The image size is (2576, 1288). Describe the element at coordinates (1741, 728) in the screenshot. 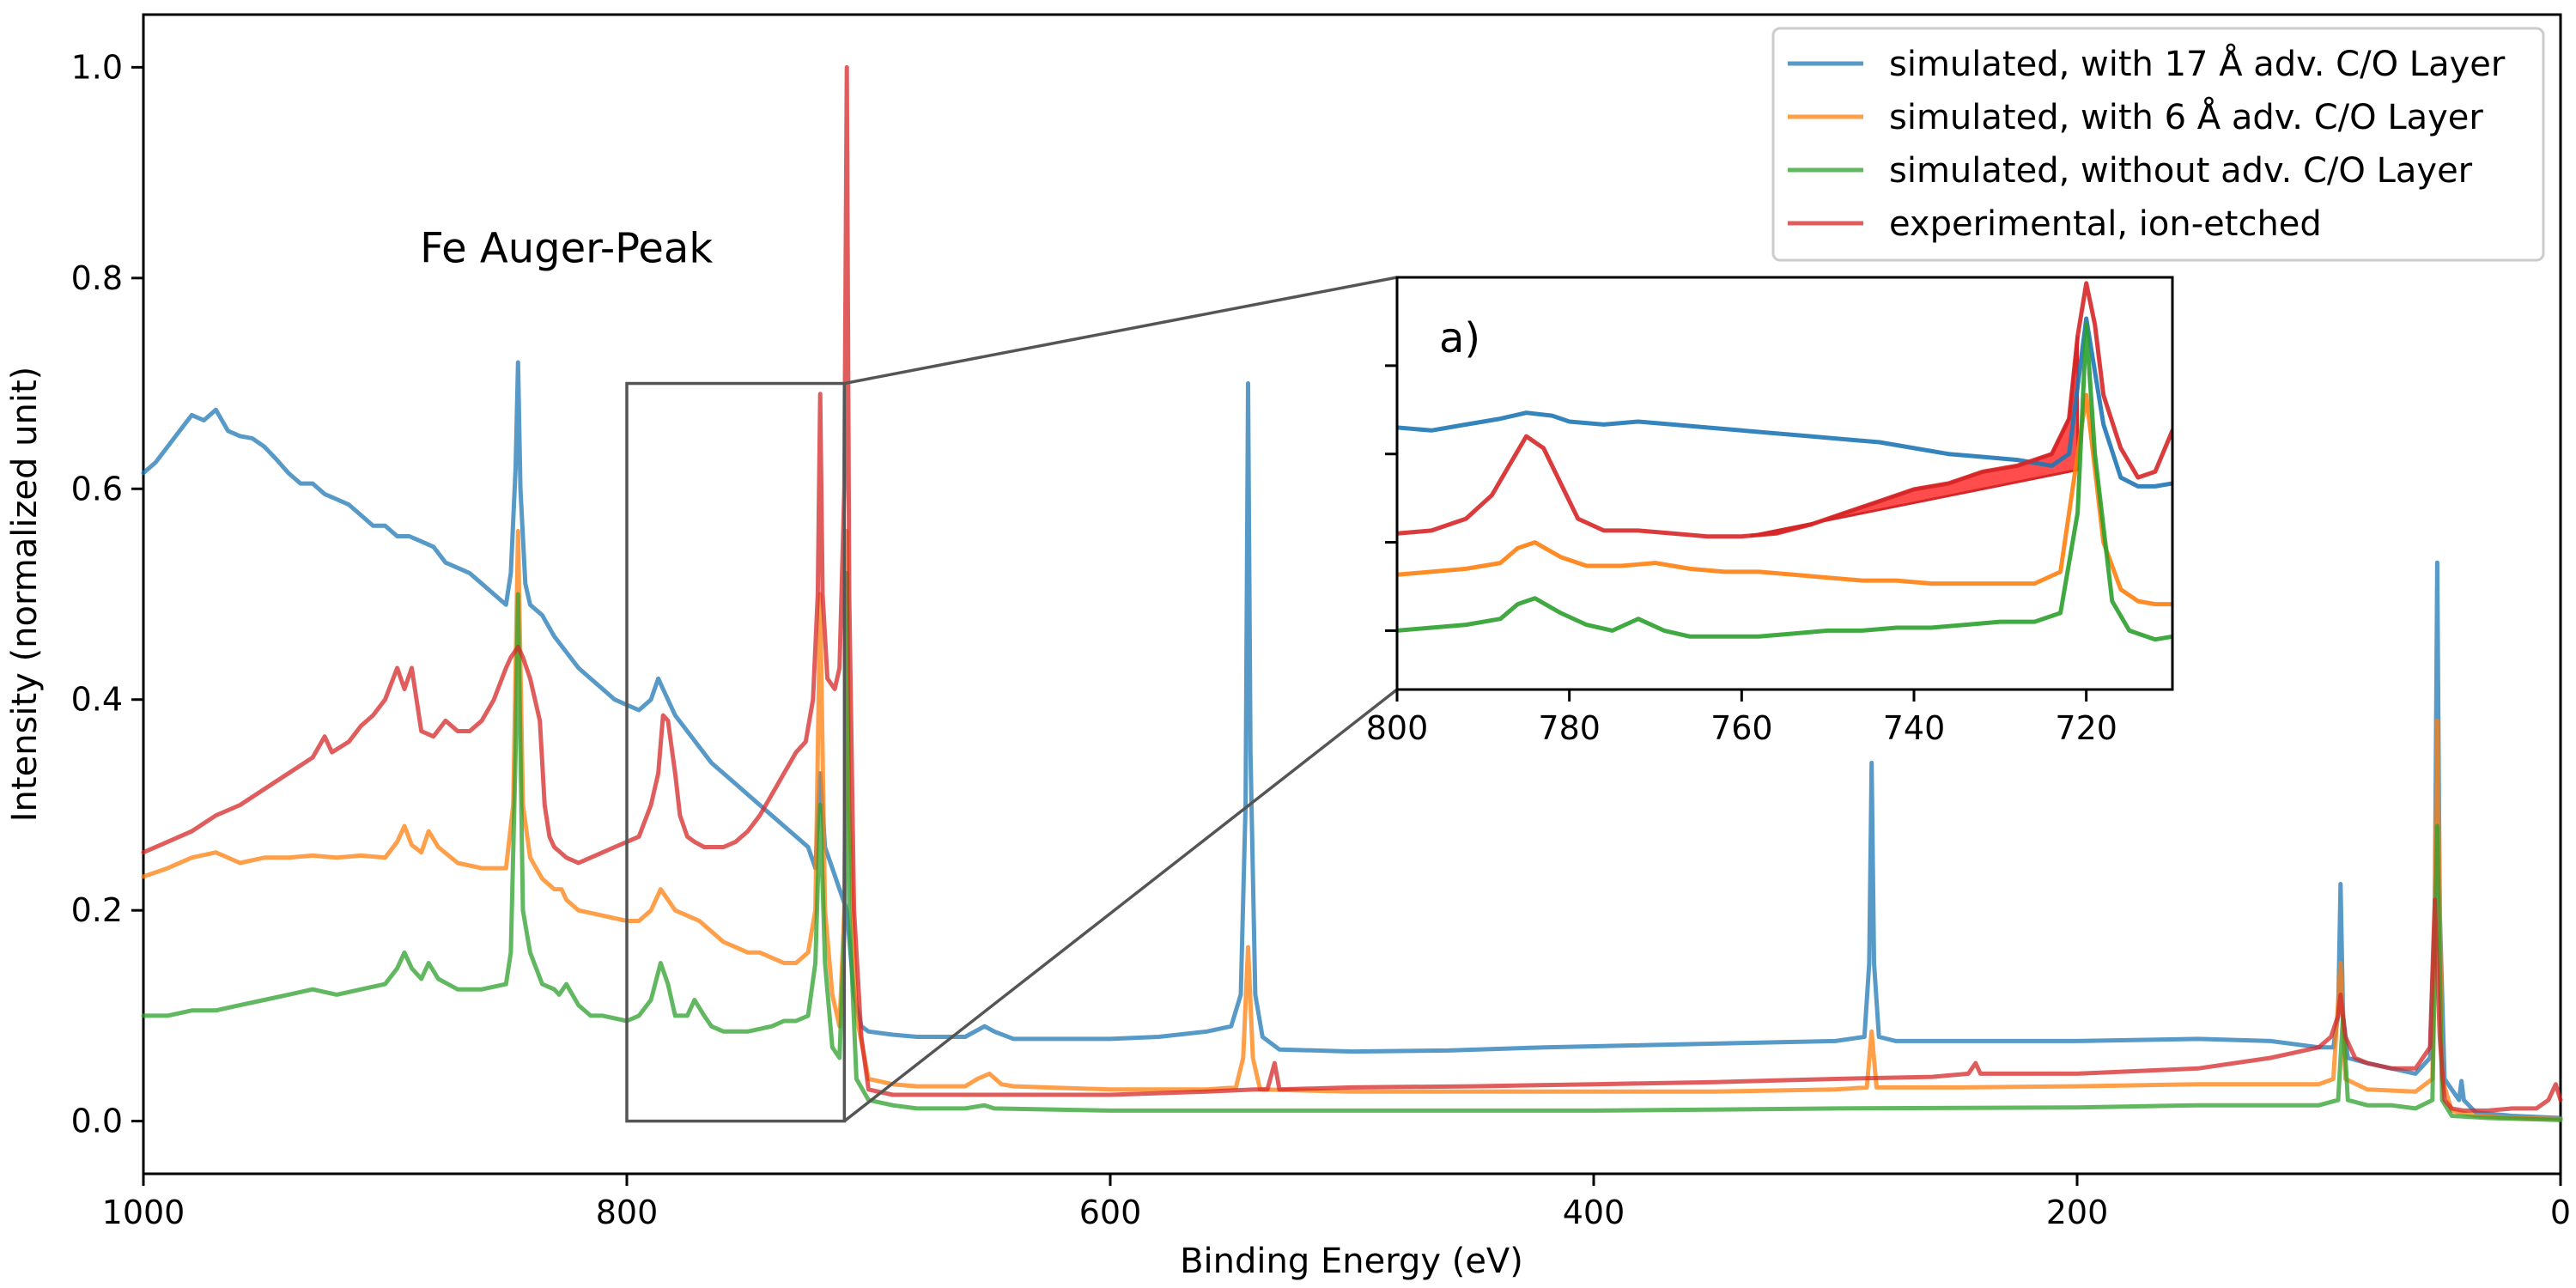

I see `inset-x-tick-label: 760` at that location.